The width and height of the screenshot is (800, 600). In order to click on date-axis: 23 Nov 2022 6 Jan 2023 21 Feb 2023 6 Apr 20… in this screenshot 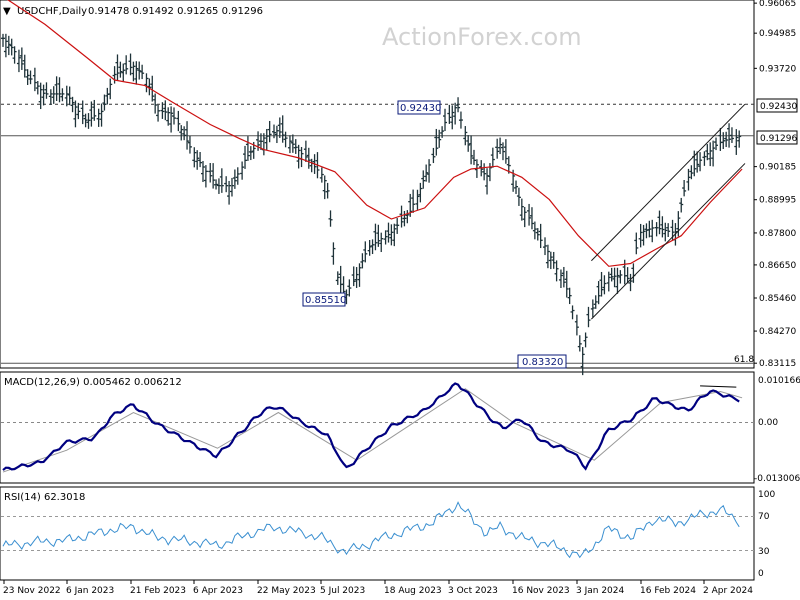, I will do `click(378, 588)`.